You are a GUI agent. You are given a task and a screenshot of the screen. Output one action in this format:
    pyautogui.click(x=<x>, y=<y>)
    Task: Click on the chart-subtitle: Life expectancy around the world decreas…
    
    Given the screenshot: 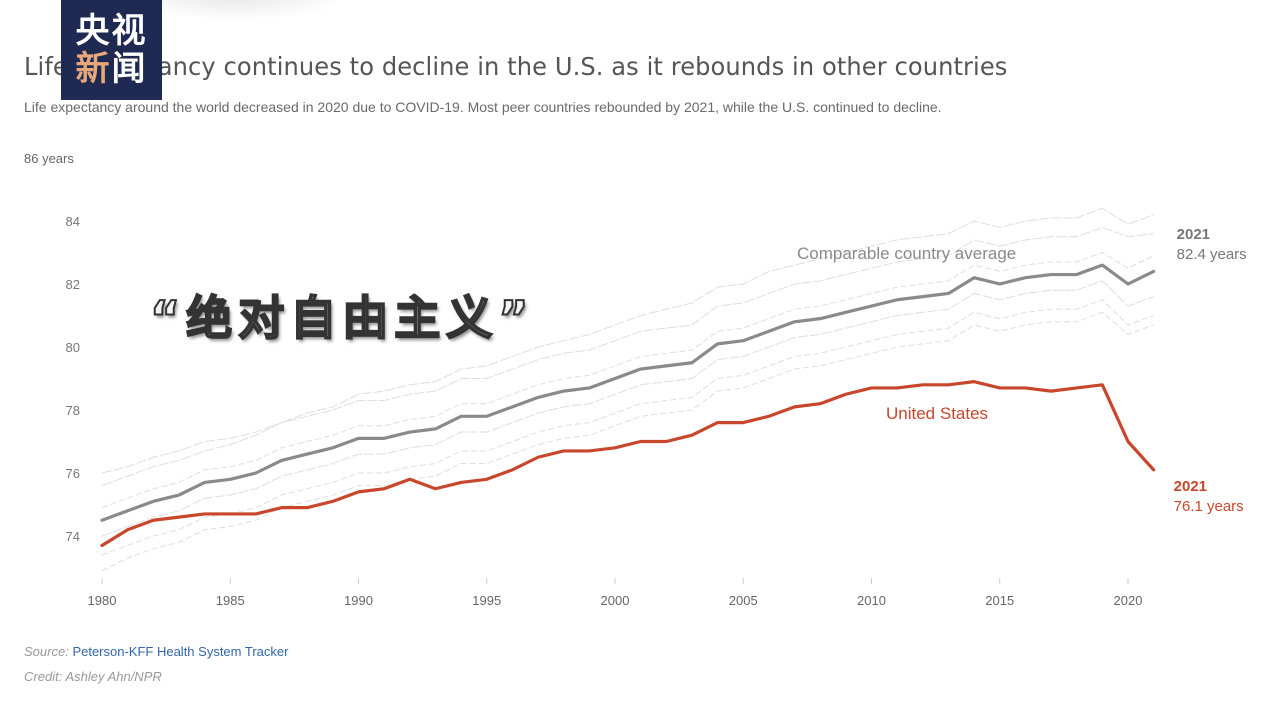 What is the action you would take?
    pyautogui.click(x=483, y=107)
    